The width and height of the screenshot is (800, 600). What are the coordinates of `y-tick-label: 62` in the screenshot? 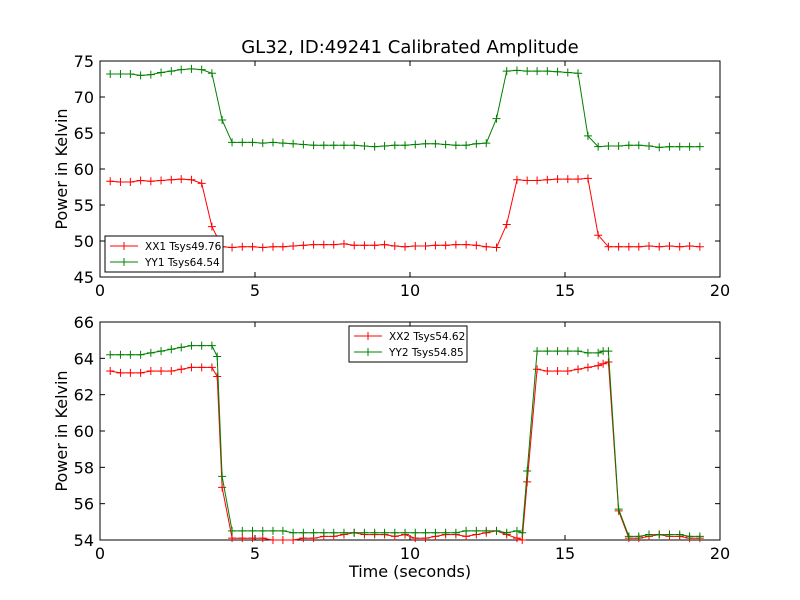 It's located at (84, 395).